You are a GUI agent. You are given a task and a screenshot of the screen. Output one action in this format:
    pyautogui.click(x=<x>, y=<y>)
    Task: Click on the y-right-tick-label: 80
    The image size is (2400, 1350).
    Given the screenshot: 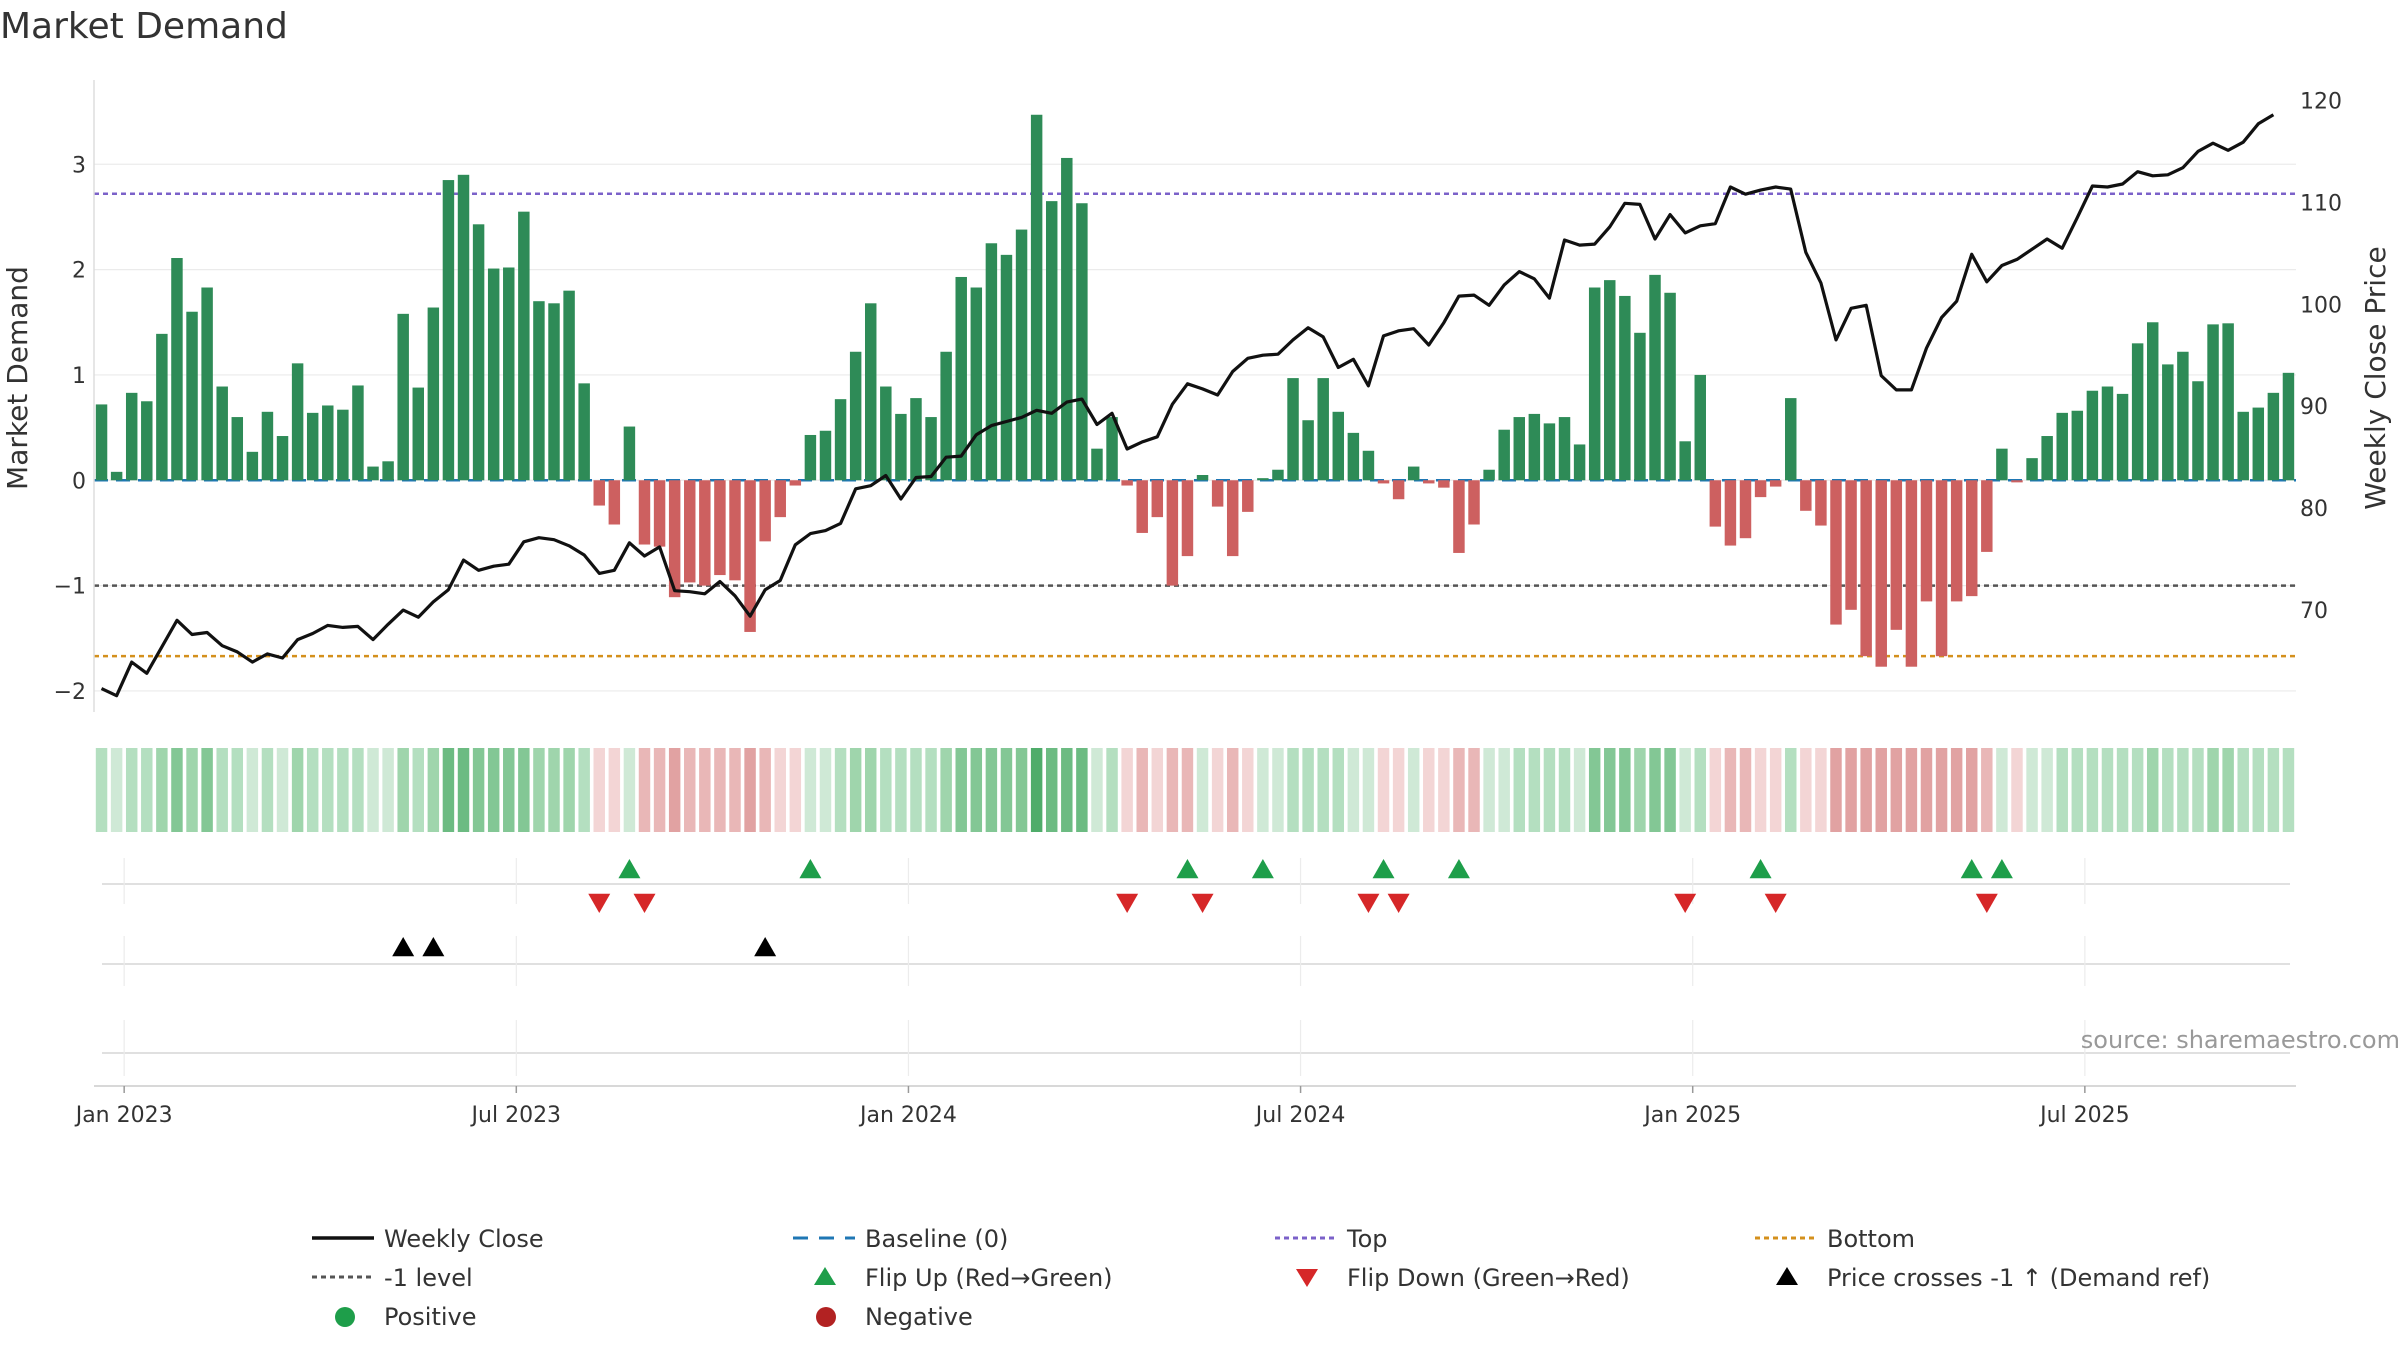 What is the action you would take?
    pyautogui.click(x=2314, y=509)
    